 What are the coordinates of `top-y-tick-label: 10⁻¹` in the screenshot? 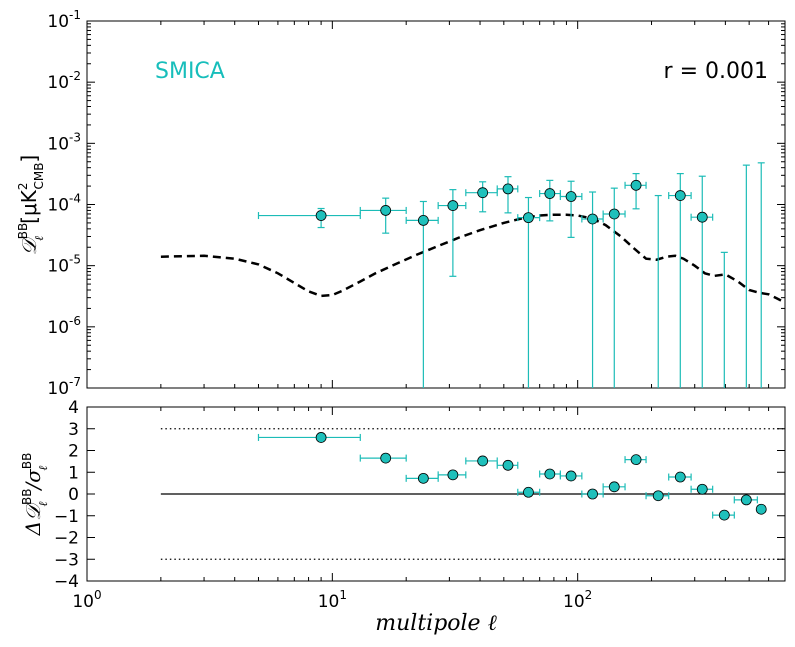 It's located at (64, 20).